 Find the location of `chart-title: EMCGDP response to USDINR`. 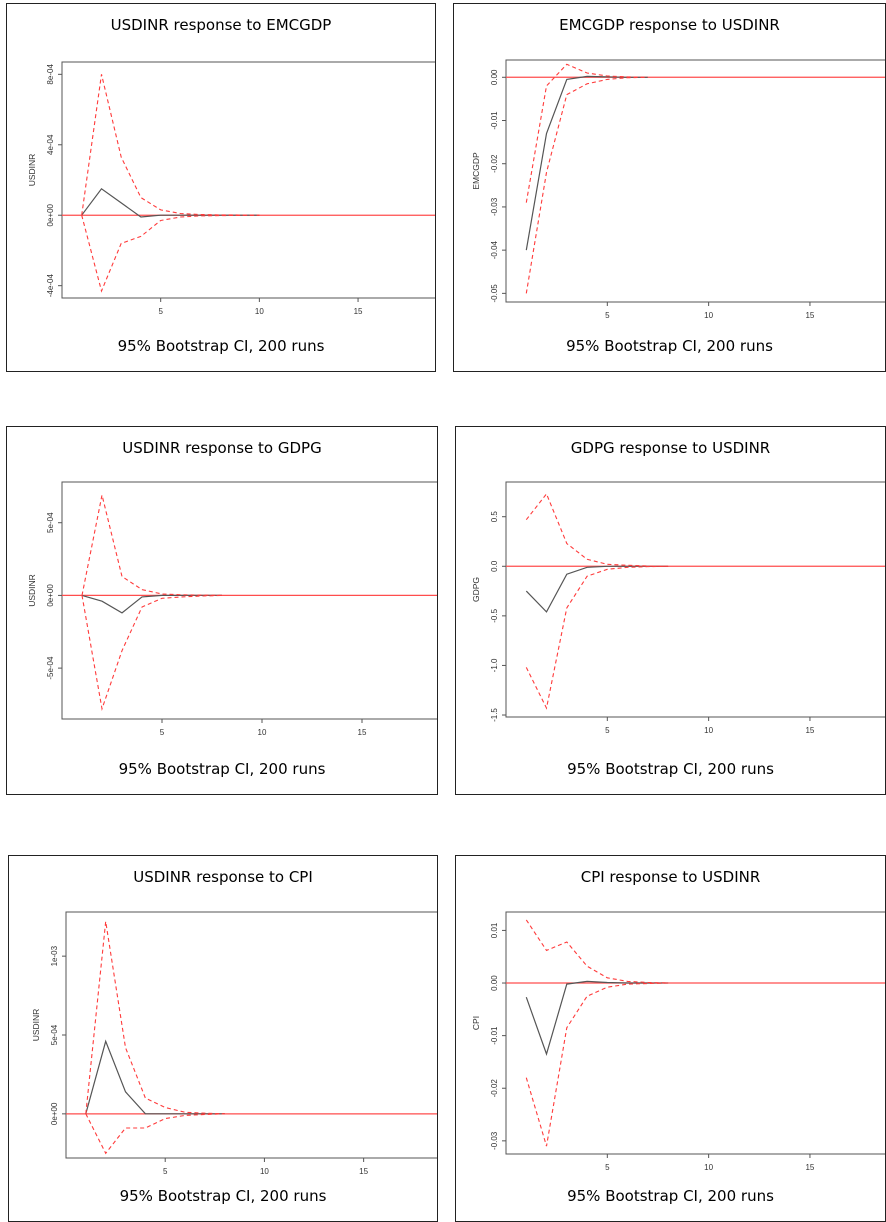

chart-title: EMCGDP response to USDINR is located at coordinates (669, 25).